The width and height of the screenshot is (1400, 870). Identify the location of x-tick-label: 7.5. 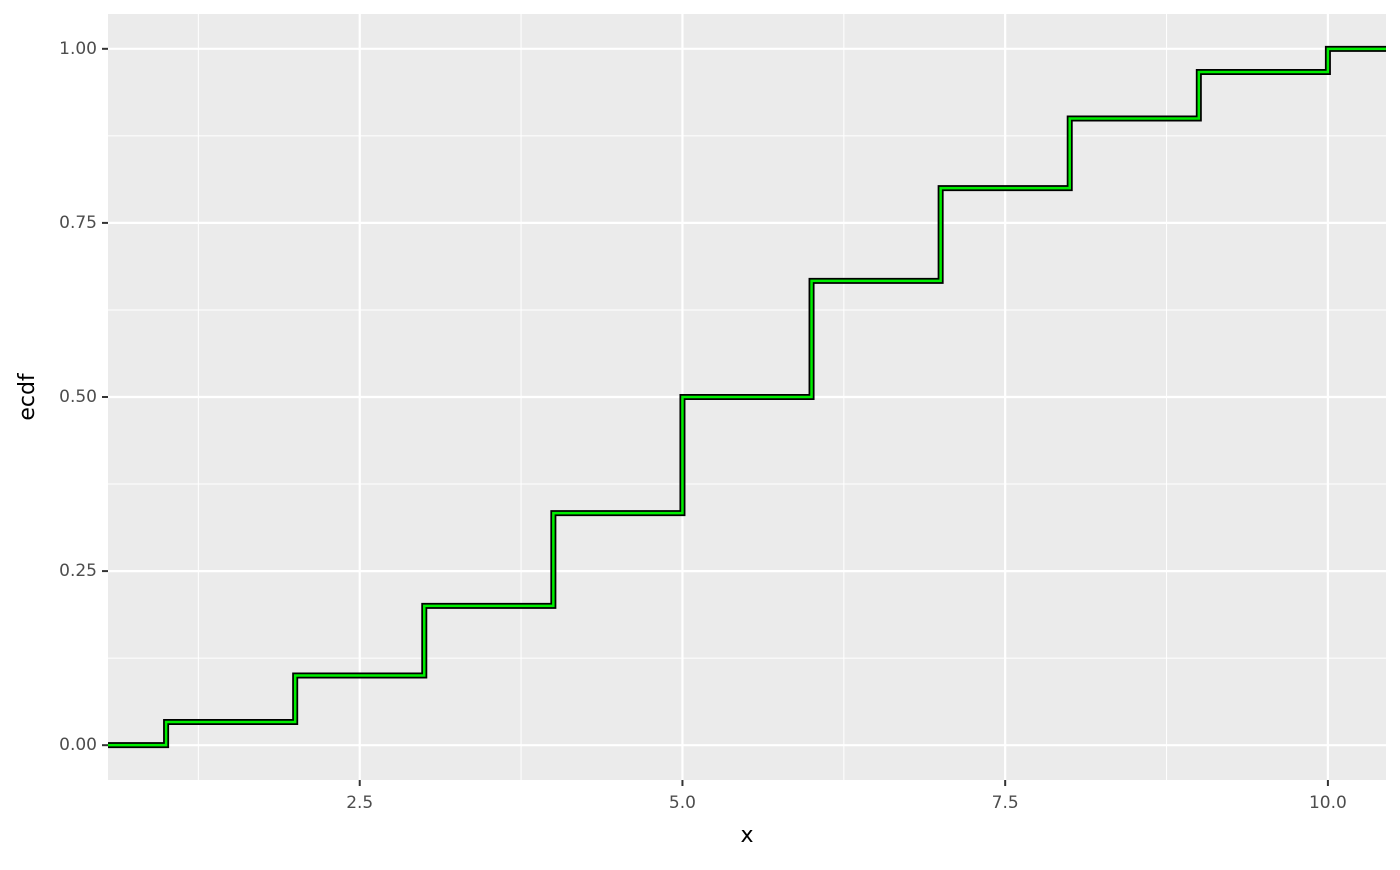
(1005, 803).